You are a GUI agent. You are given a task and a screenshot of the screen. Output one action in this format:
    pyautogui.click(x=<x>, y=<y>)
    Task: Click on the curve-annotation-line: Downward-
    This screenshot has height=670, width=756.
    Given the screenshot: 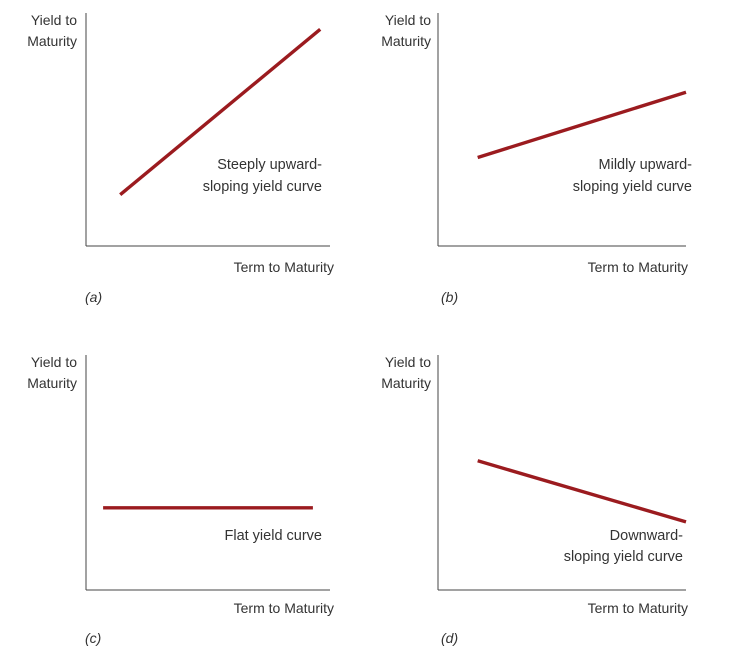 What is the action you would take?
    pyautogui.click(x=646, y=536)
    